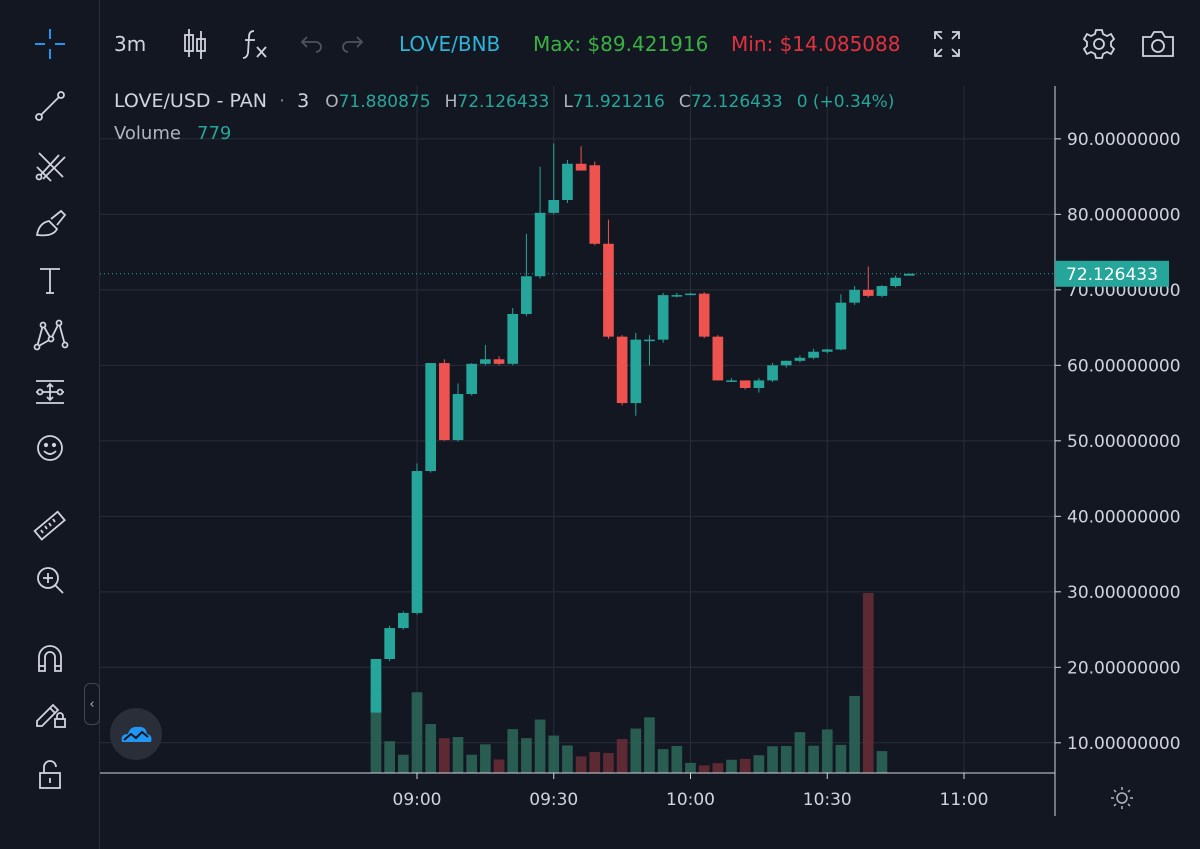 This screenshot has width=1200, height=849. Describe the element at coordinates (310, 44) in the screenshot. I see `undo-button` at that location.